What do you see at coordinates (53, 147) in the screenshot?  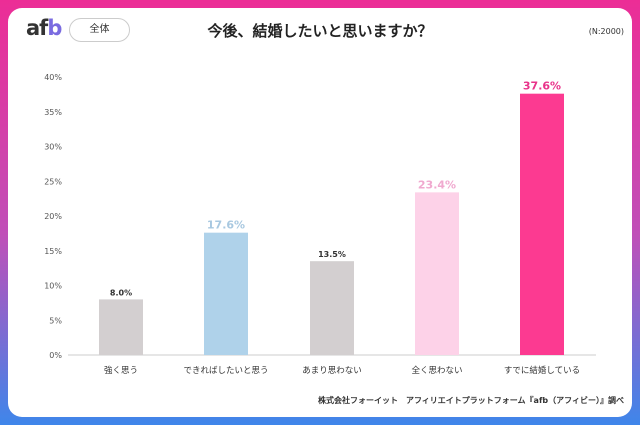 I see `y-tick-label: 30%` at bounding box center [53, 147].